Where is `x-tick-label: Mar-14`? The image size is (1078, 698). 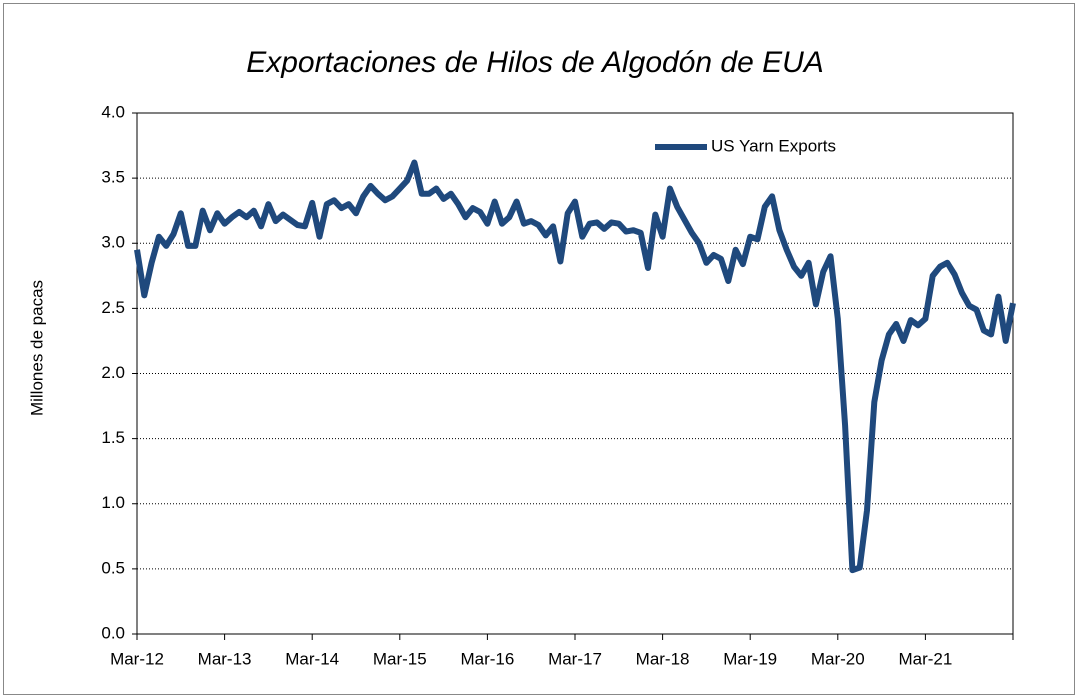
x-tick-label: Mar-14 is located at coordinates (312, 658).